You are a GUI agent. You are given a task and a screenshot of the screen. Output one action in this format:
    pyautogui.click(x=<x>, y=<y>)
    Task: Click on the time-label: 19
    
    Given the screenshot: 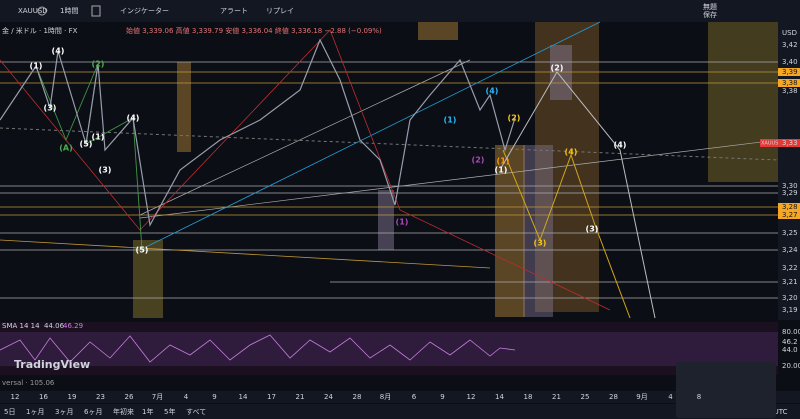 What is the action you would take?
    pyautogui.click(x=72, y=397)
    